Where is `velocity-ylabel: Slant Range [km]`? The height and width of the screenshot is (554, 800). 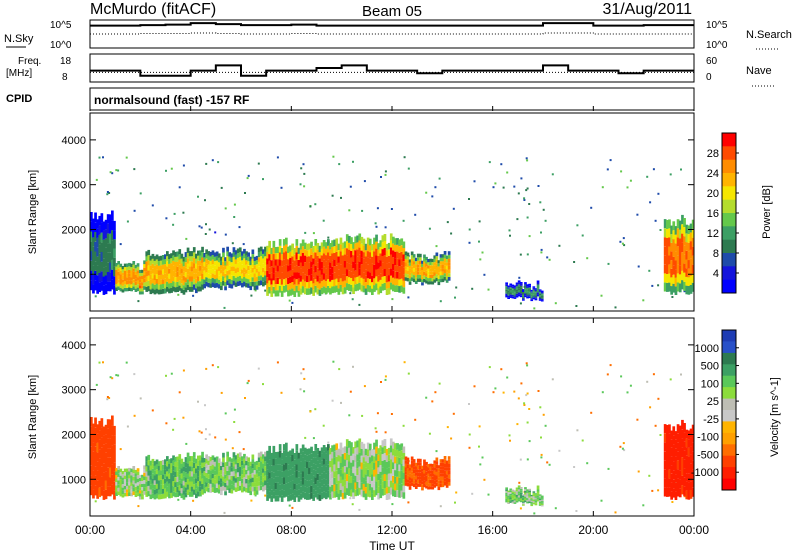
velocity-ylabel: Slant Range [km] is located at coordinates (33, 417).